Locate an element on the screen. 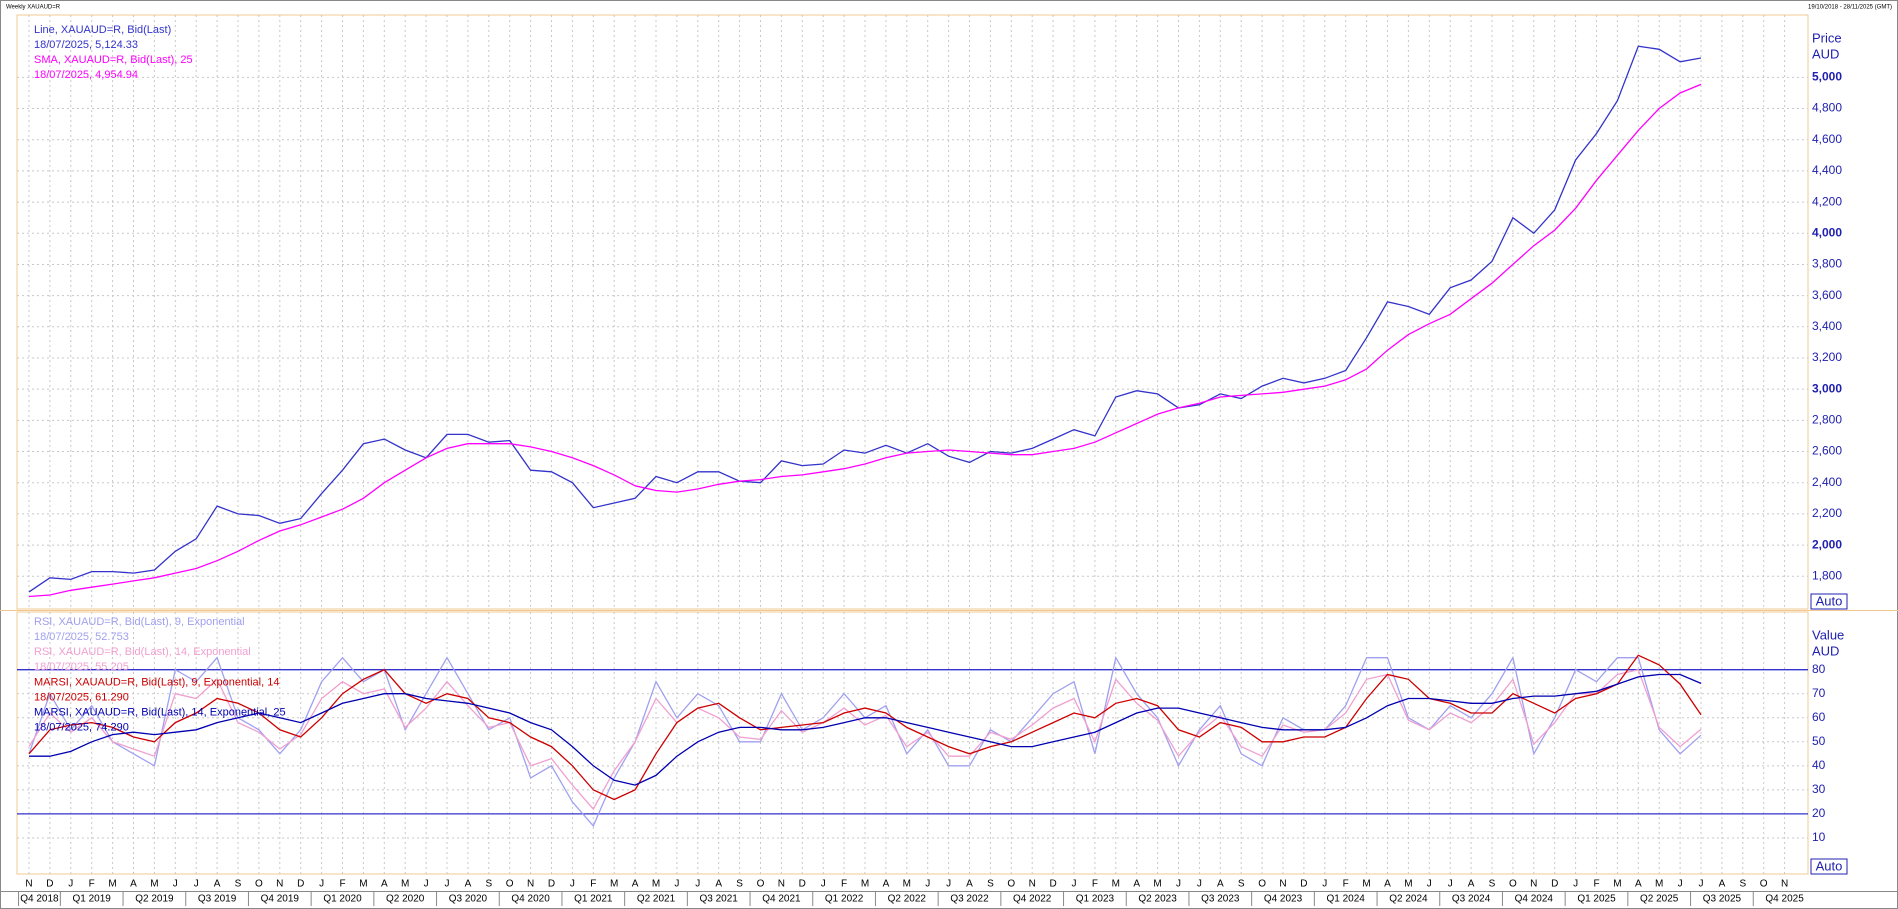  y-tick-label: 4,200 is located at coordinates (1827, 201).